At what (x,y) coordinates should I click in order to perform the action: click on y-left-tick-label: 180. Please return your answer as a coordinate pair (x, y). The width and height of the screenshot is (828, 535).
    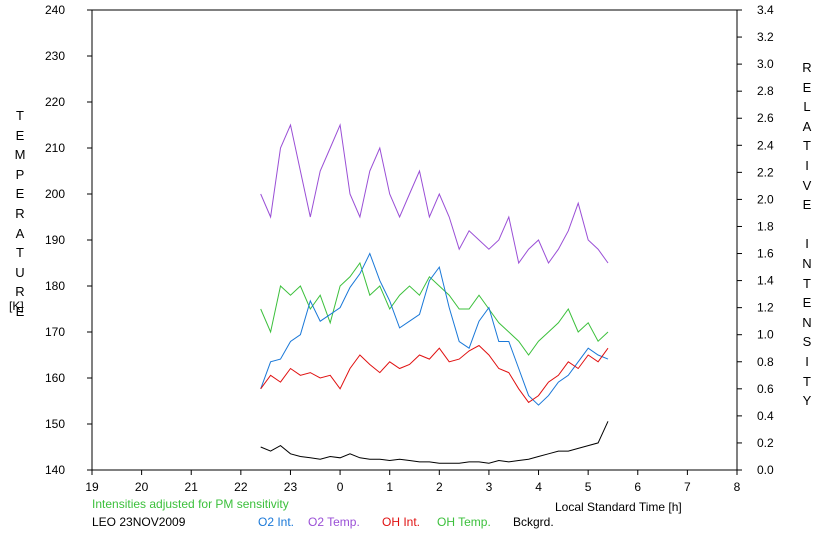
    Looking at the image, I should click on (55, 286).